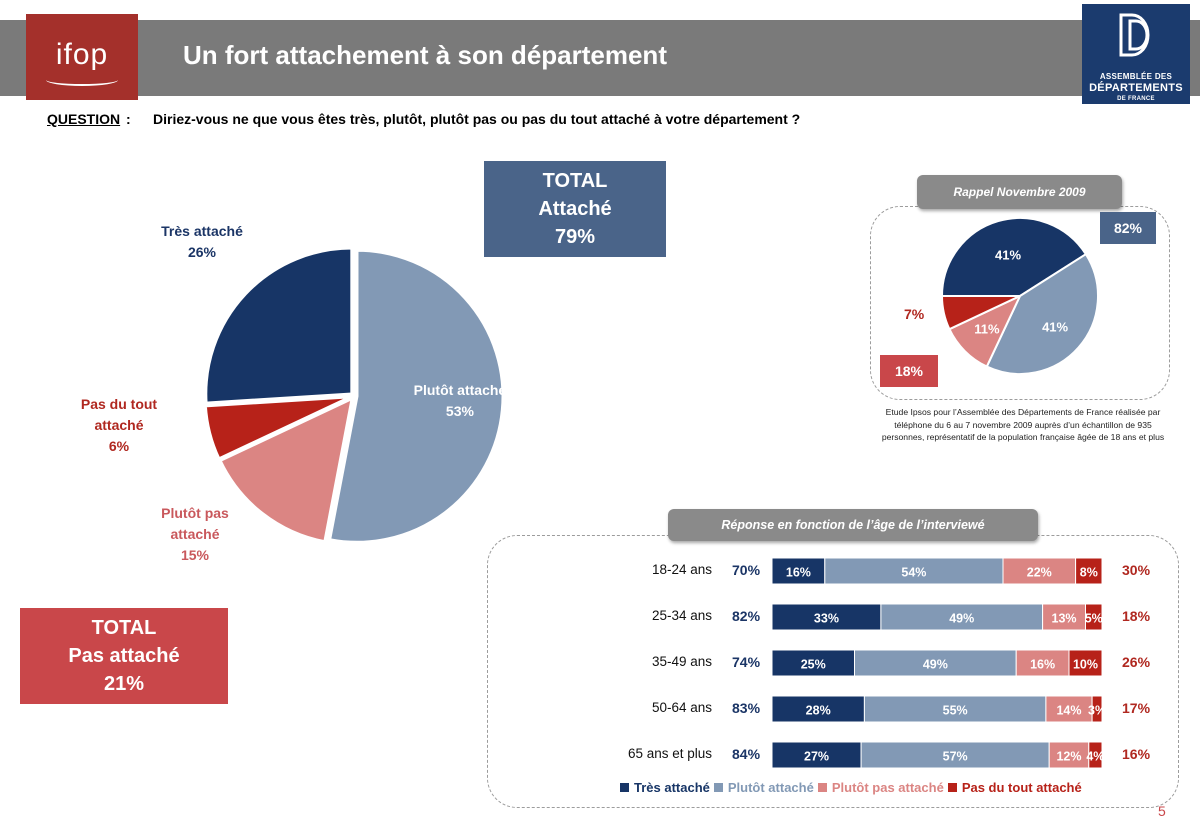  What do you see at coordinates (1136, 570) in the screenshot?
I see `age-row-total-pas: 30%` at bounding box center [1136, 570].